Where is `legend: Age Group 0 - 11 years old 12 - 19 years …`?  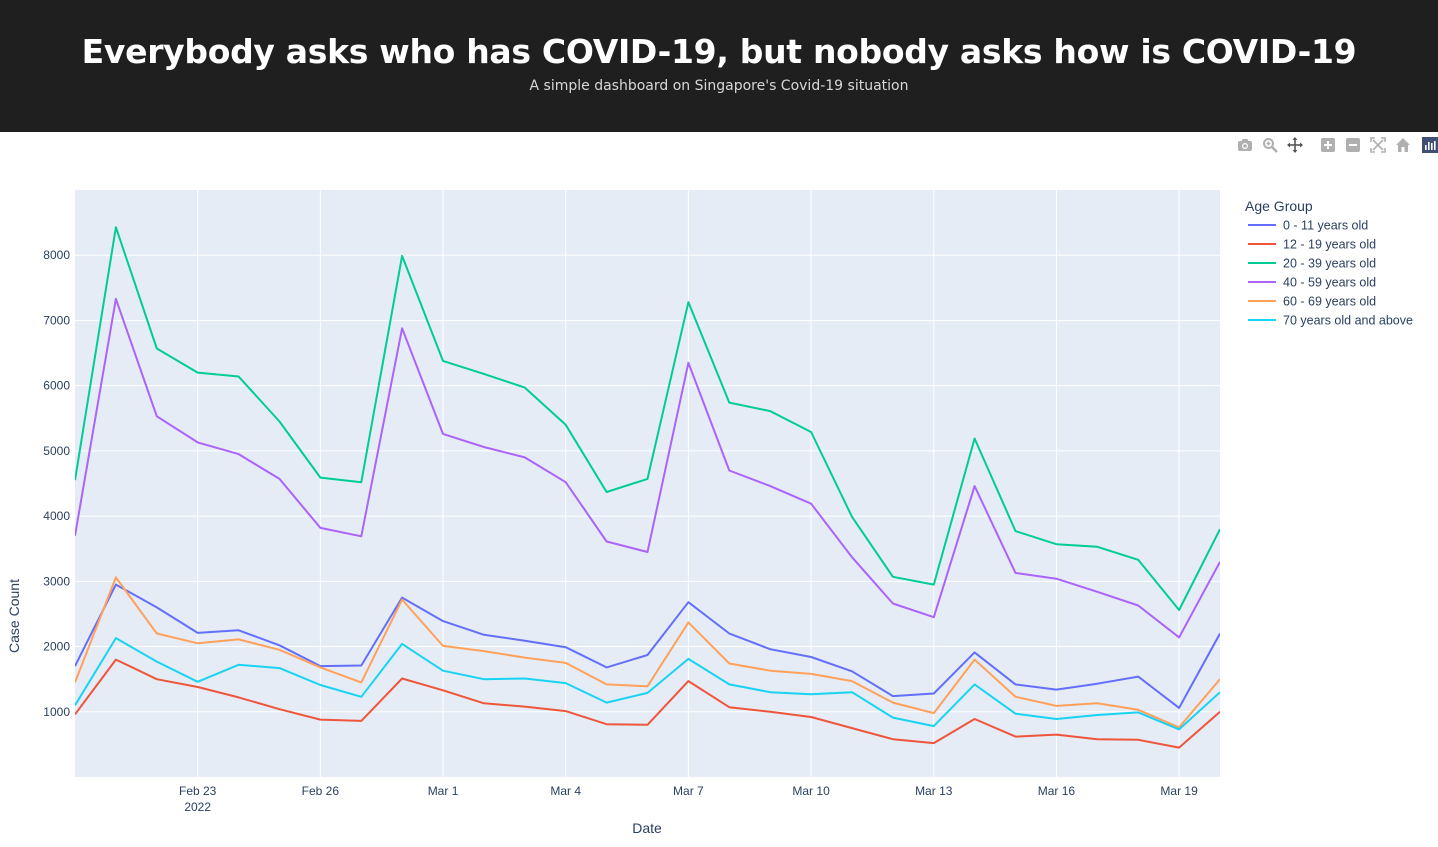
legend: Age Group 0 - 11 years old 12 - 19 years … is located at coordinates (1329, 263).